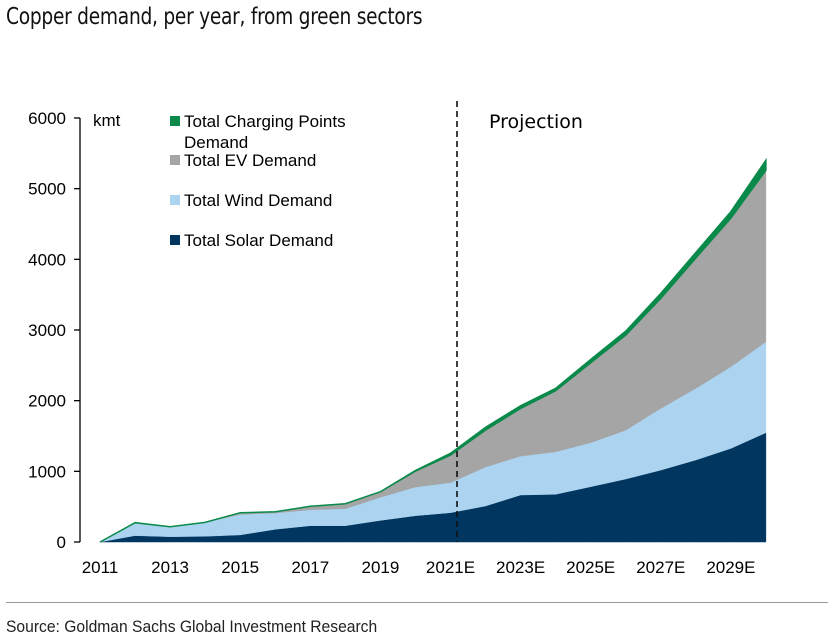  What do you see at coordinates (660, 567) in the screenshot?
I see `x-tick-label: 2027E` at bounding box center [660, 567].